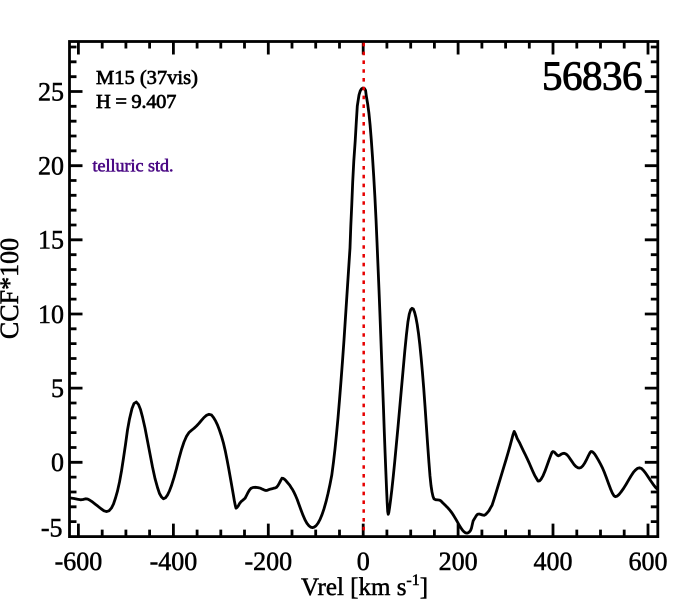 The image size is (675, 600). I want to click on svg-text: telluric std., so click(133, 166).